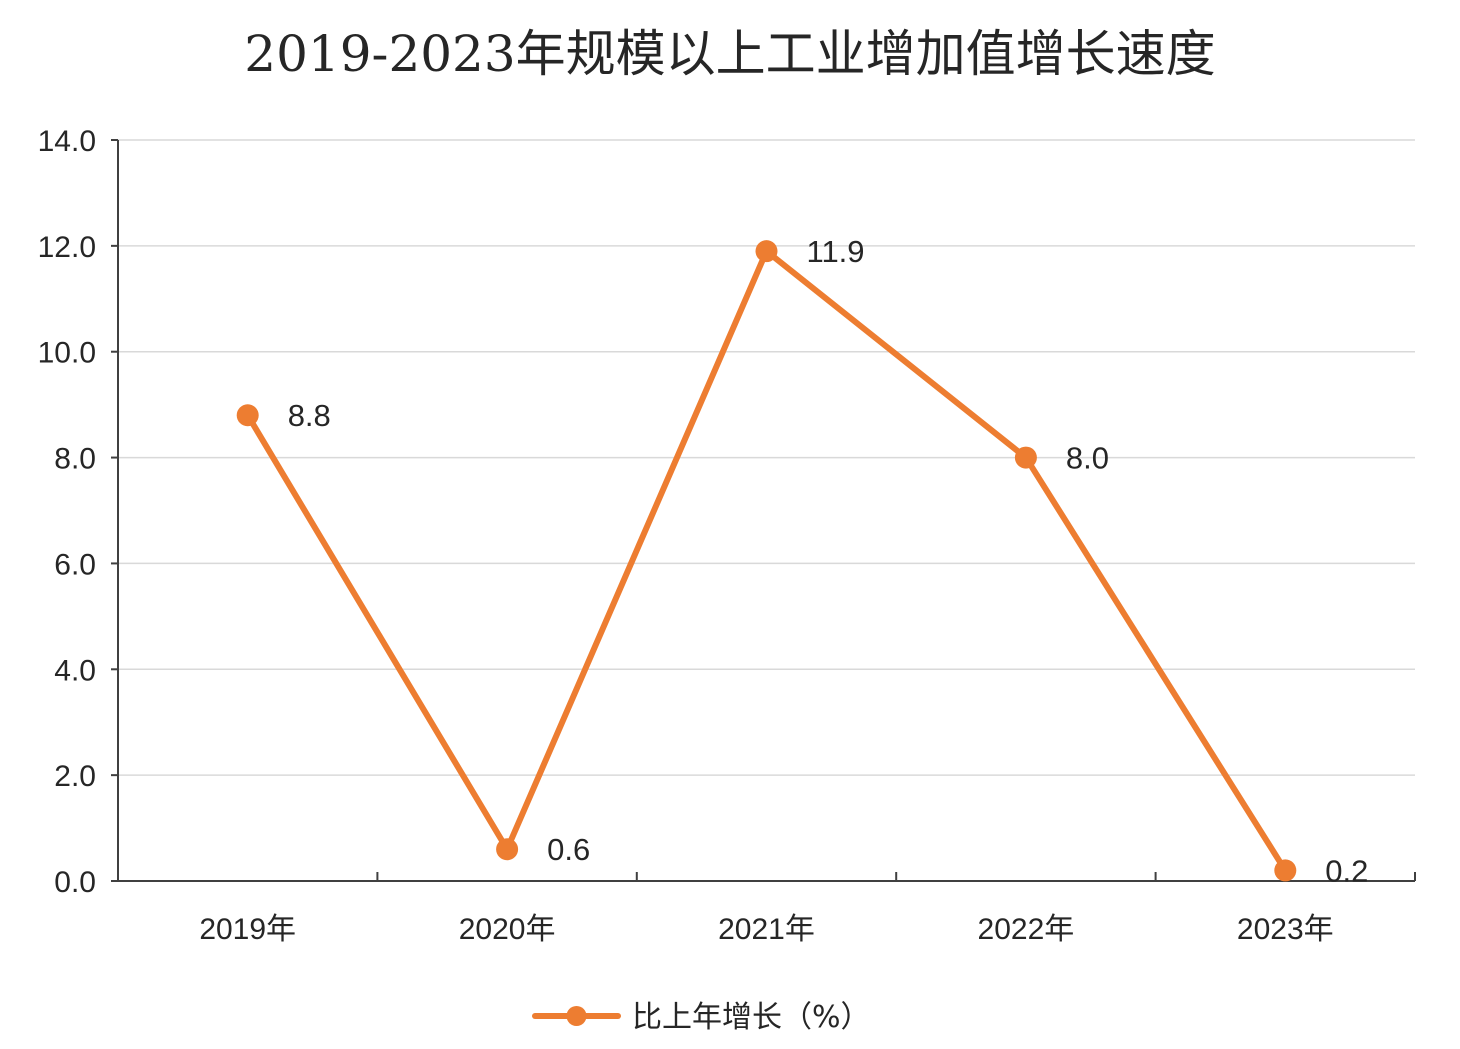  Describe the element at coordinates (751, 1017) in the screenshot. I see `legend-label: 比上年增长（%）` at that location.